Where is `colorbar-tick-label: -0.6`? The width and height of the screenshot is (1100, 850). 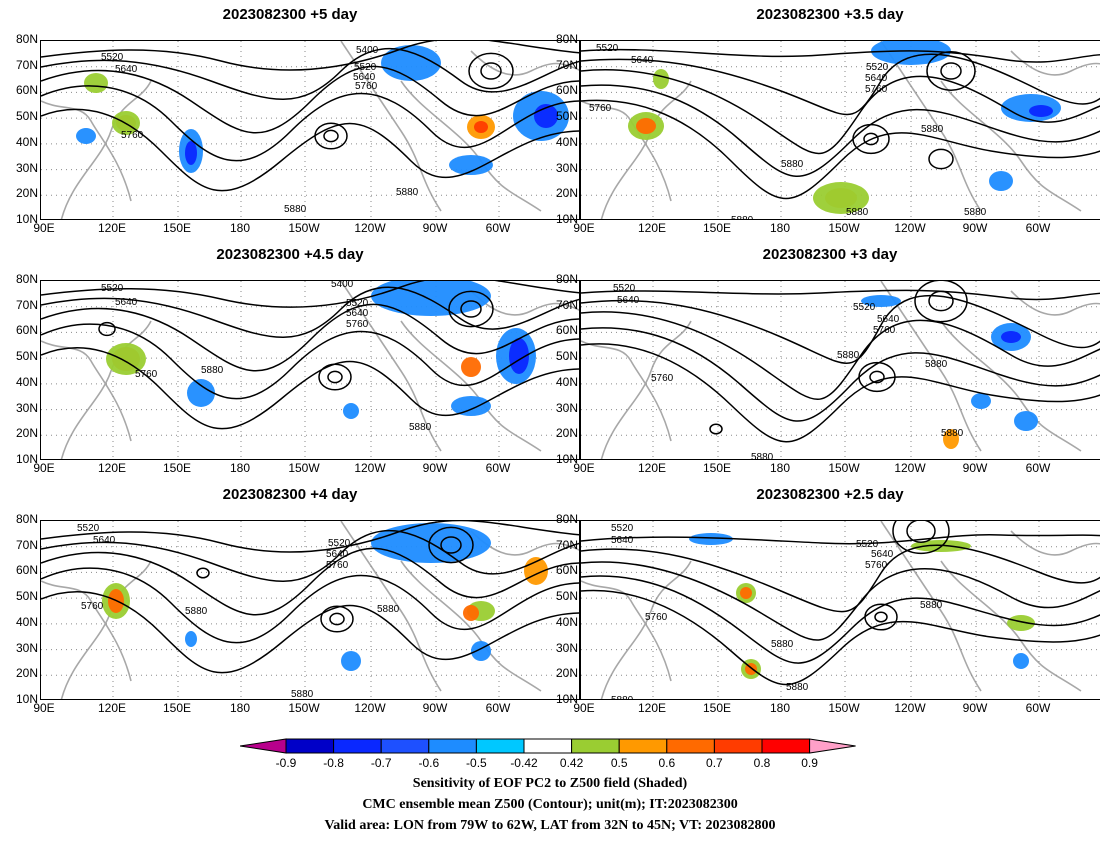
colorbar-tick-label: -0.6 is located at coordinates (429, 763).